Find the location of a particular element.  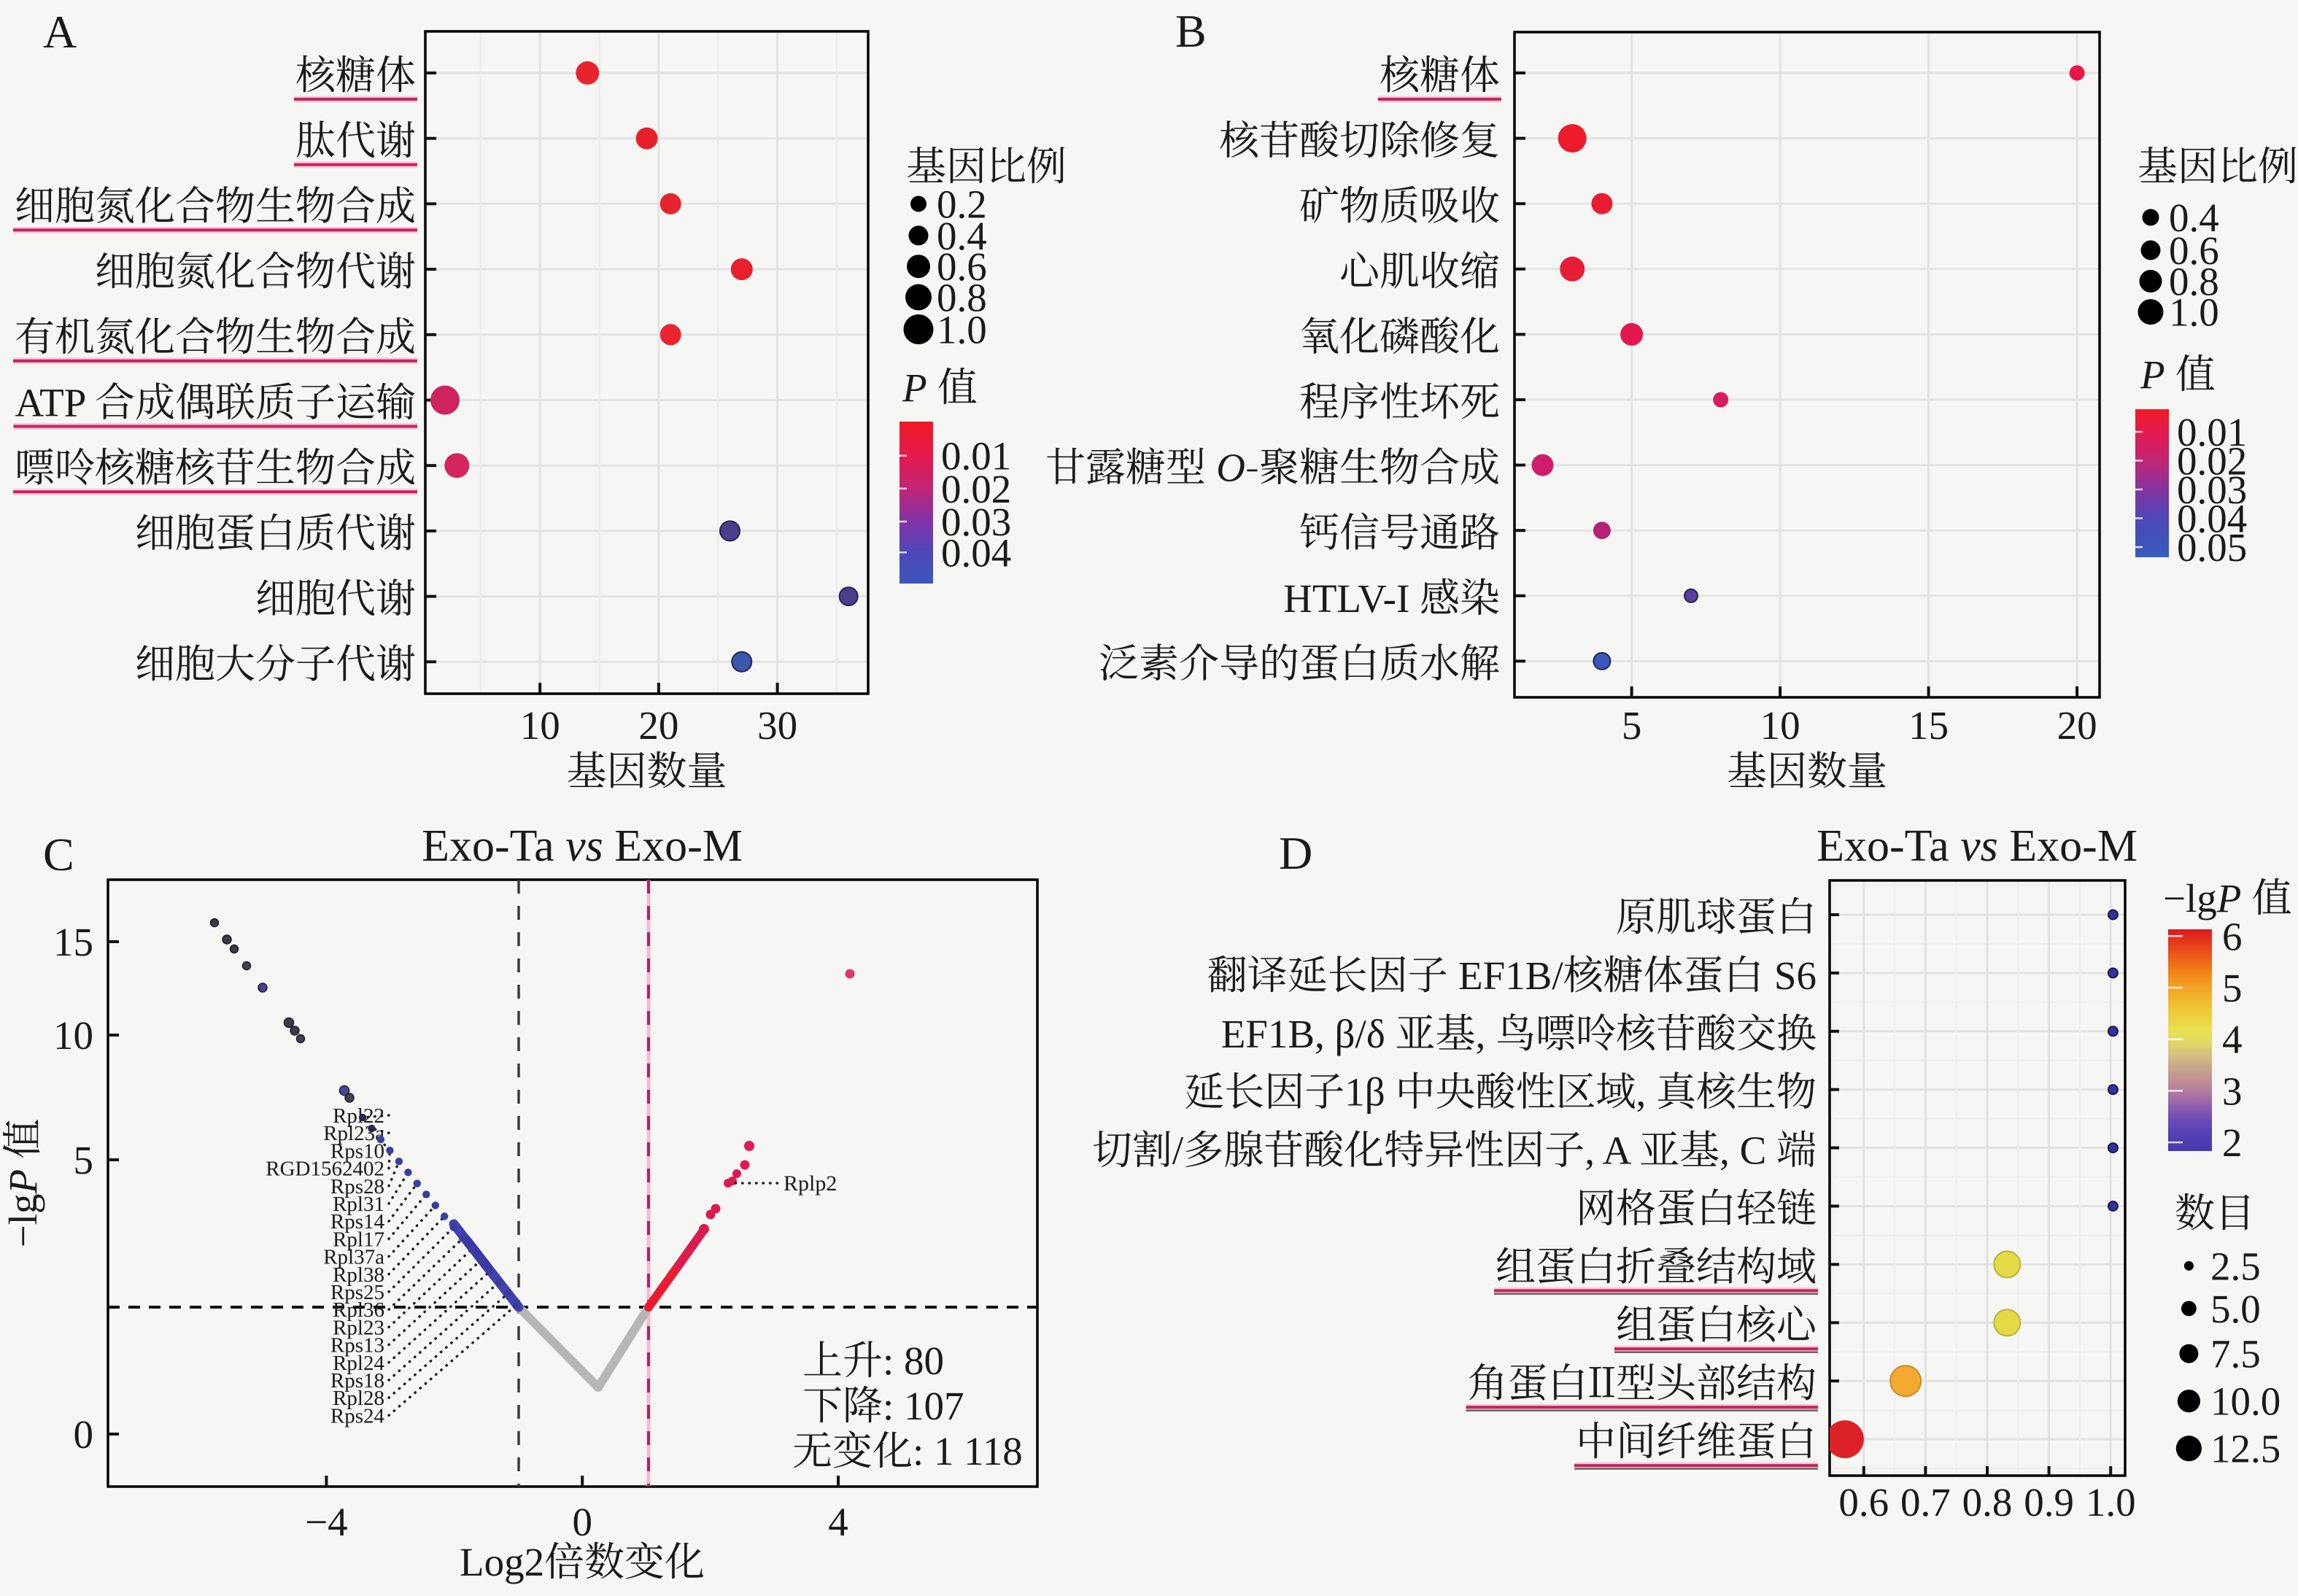

svg-text: C is located at coordinates (59, 854).